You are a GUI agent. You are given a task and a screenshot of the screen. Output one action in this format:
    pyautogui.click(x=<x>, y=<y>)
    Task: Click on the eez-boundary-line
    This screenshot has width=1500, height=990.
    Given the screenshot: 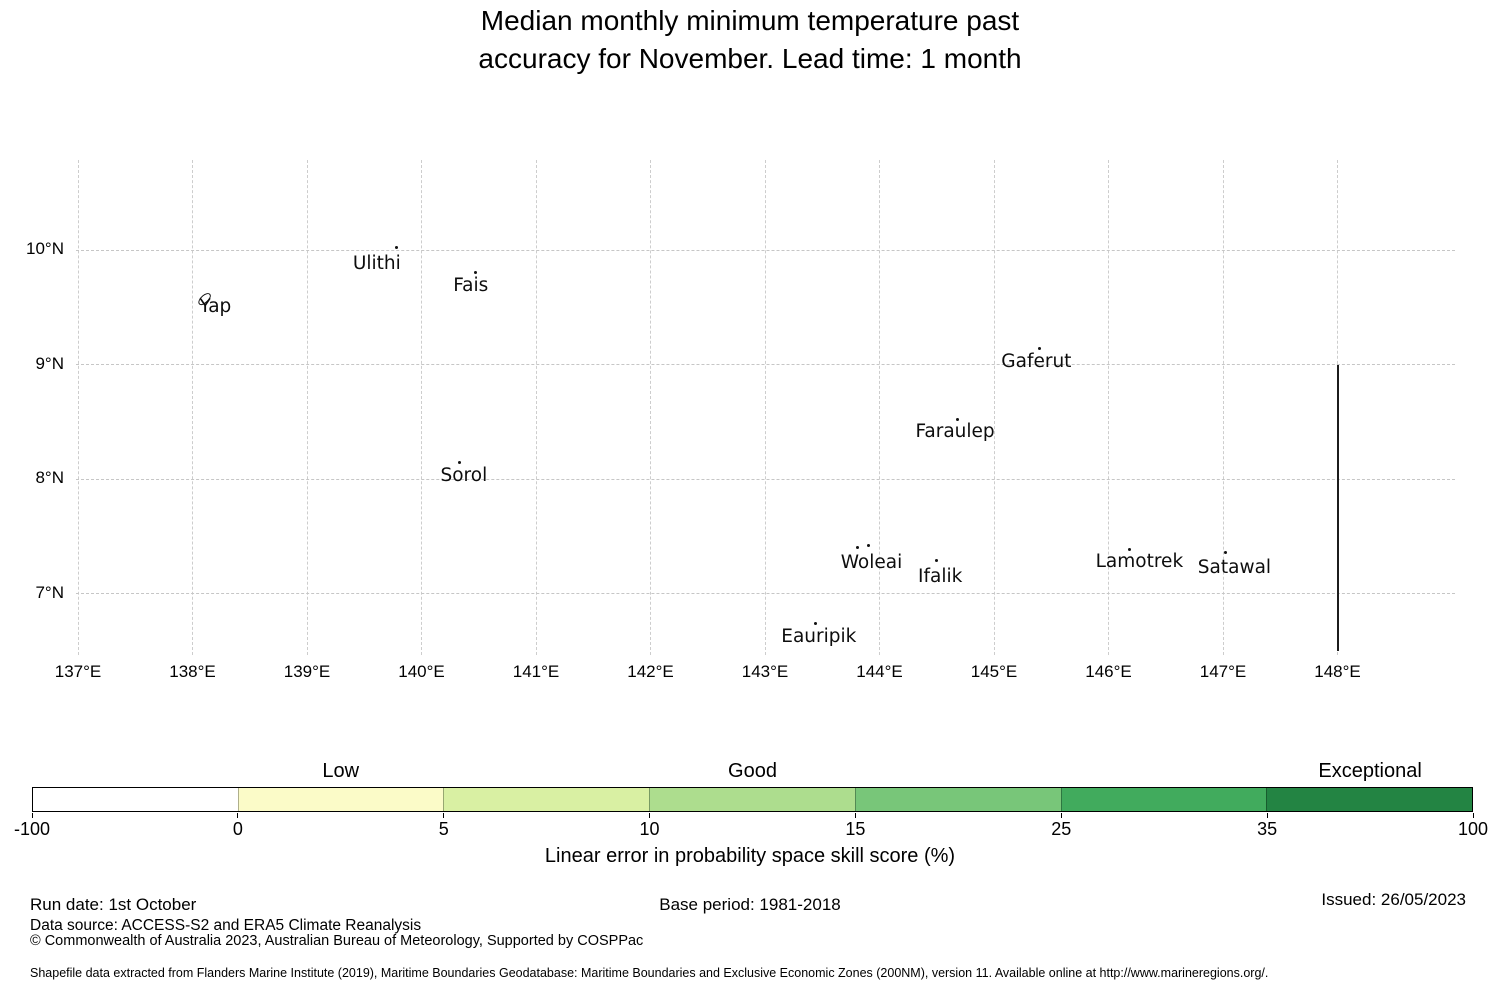 What is the action you would take?
    pyautogui.click(x=1337, y=508)
    